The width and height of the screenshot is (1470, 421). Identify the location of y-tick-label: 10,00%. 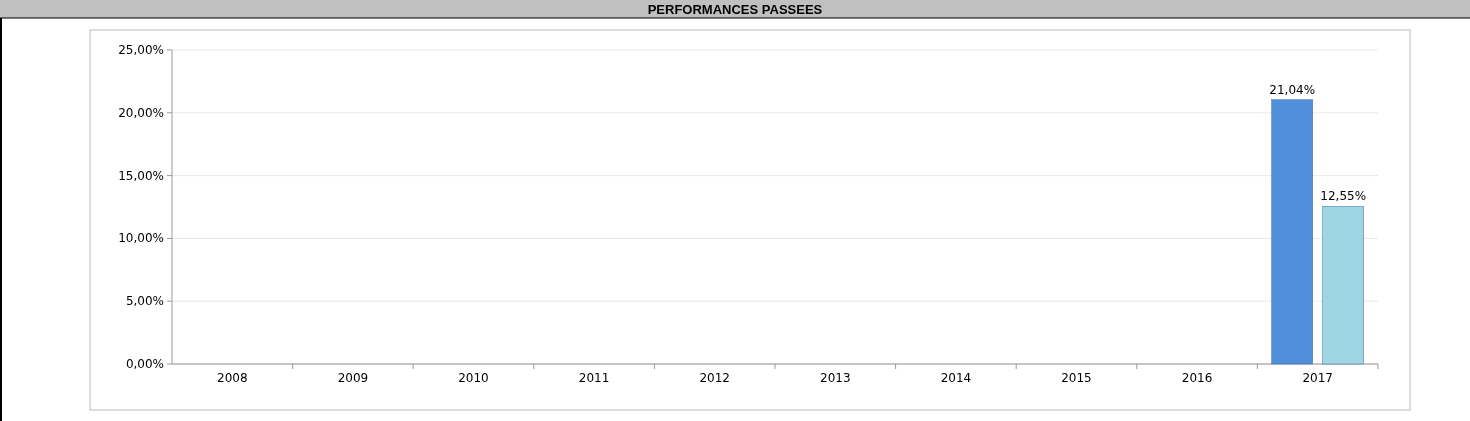
(141, 238).